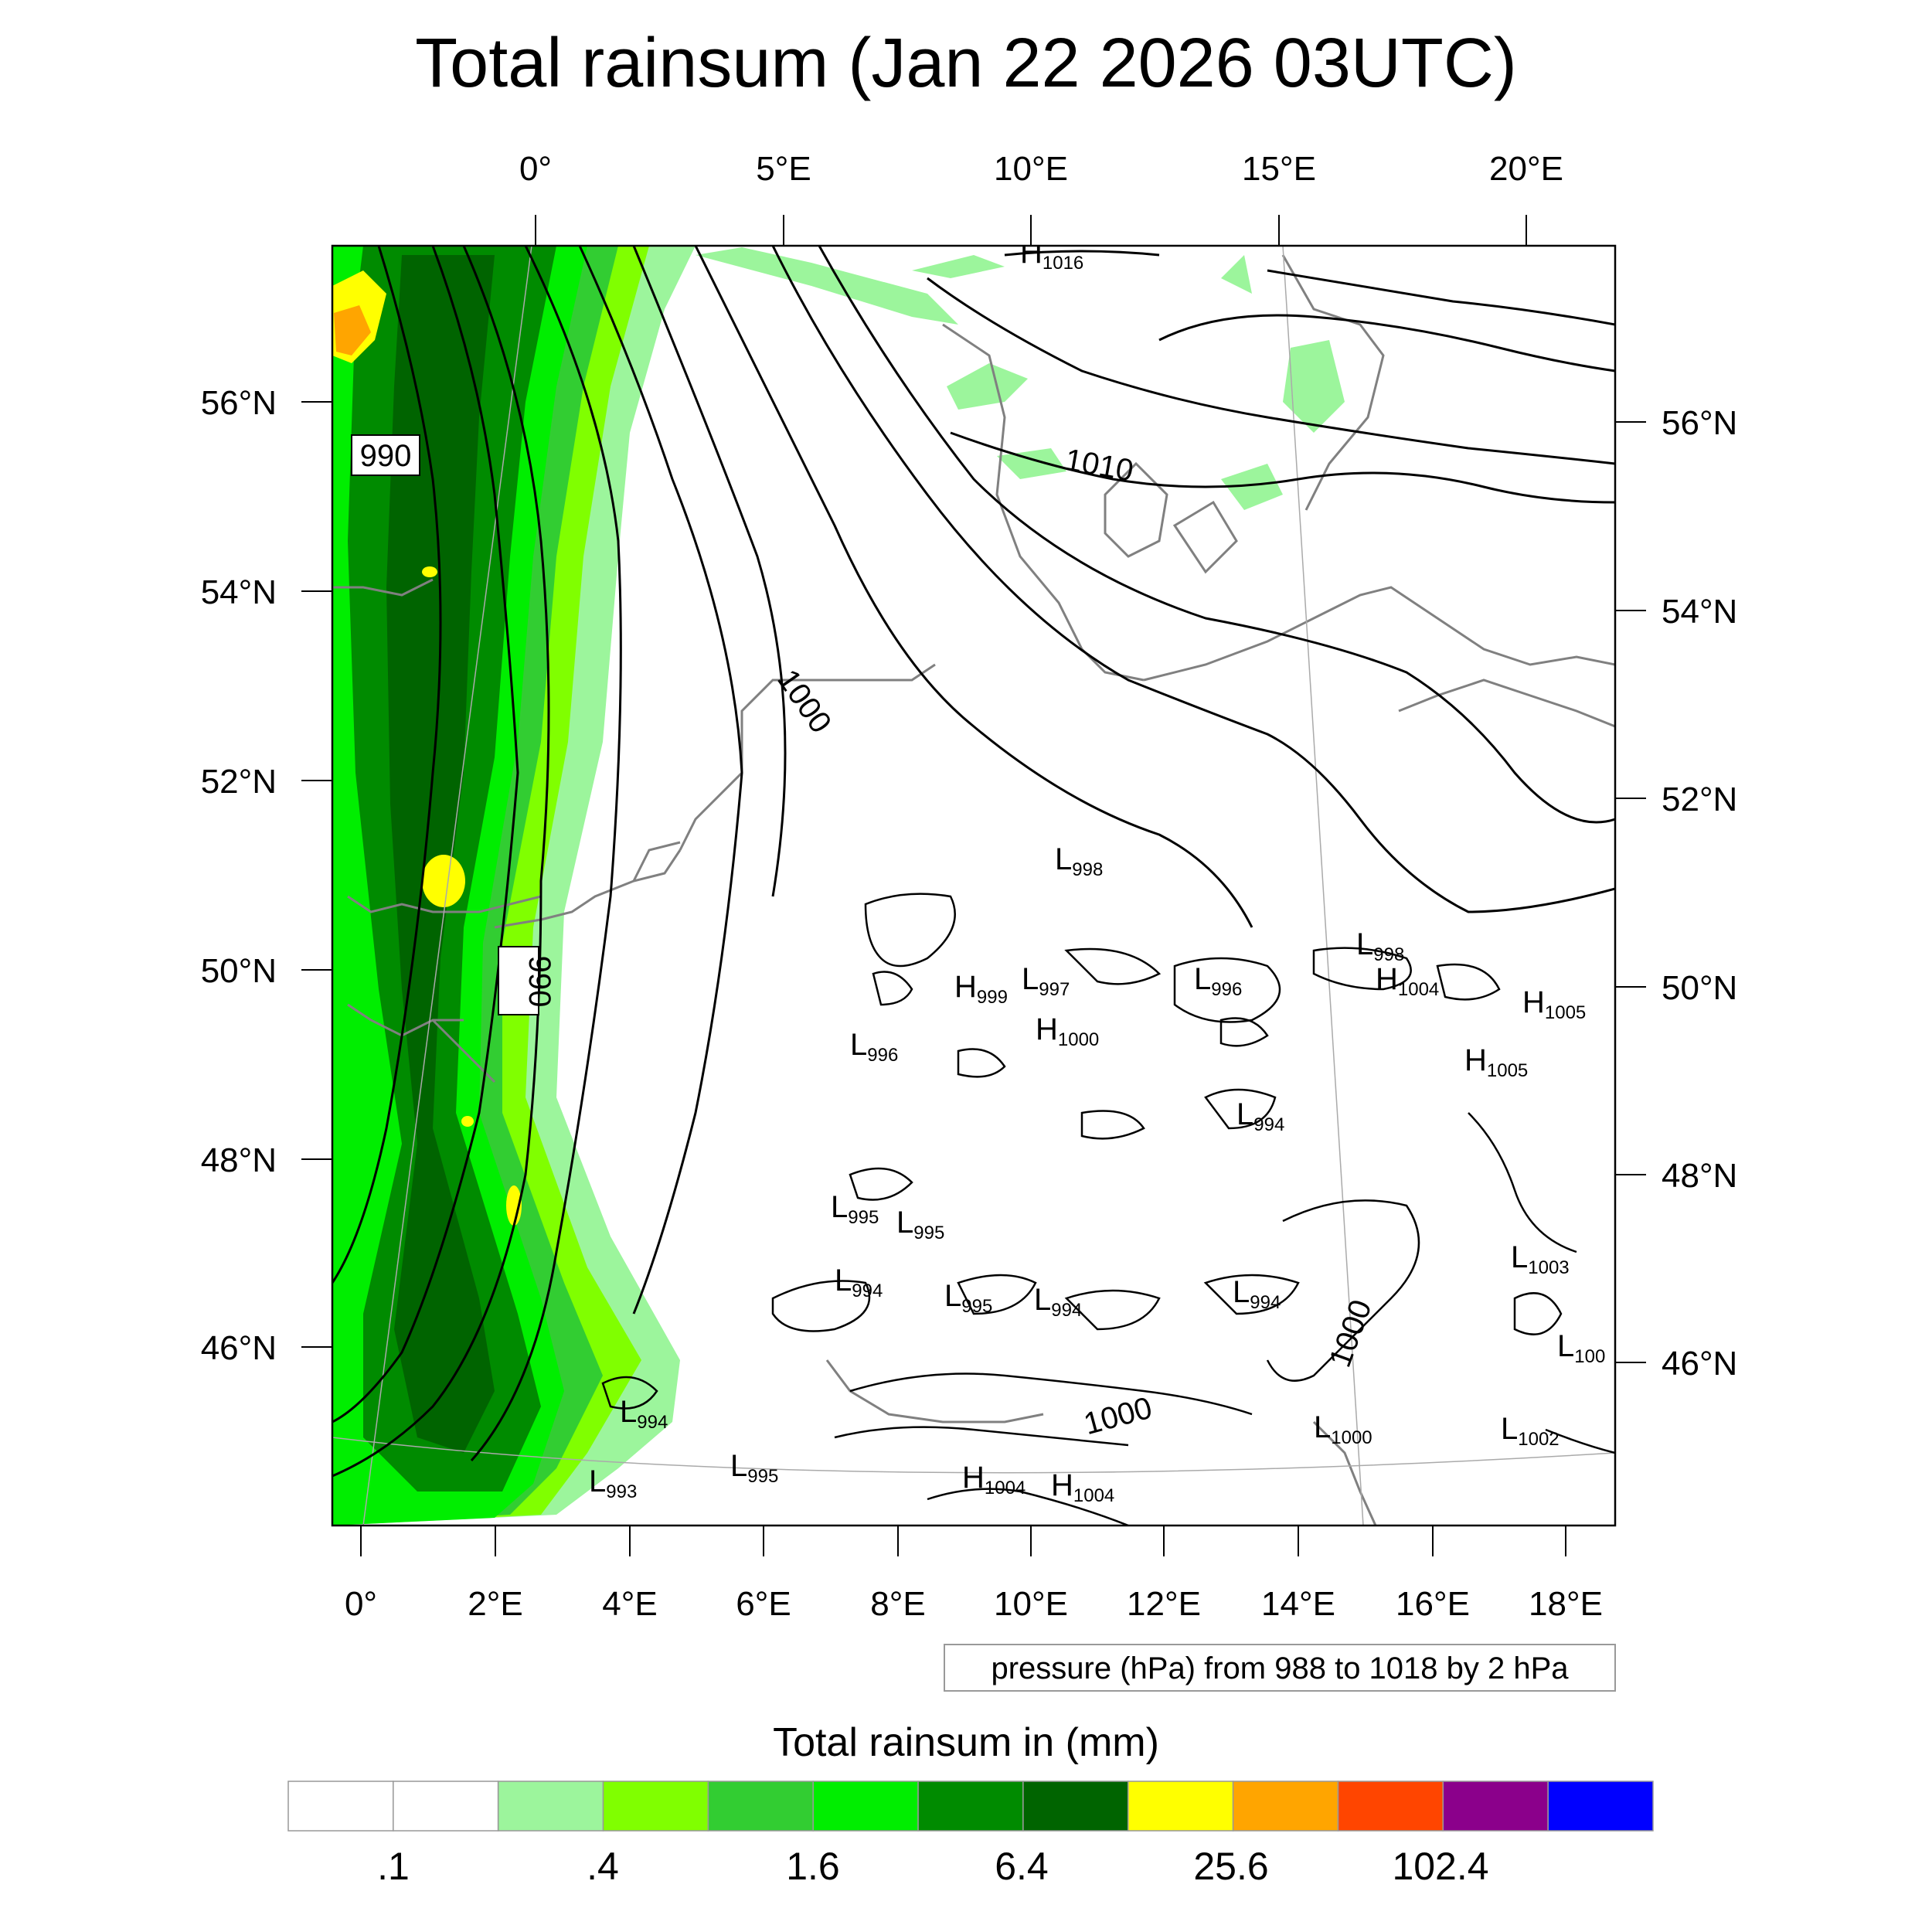 The image size is (1932, 1932). Describe the element at coordinates (1031, 230) in the screenshot. I see `top-lon-ticks` at that location.